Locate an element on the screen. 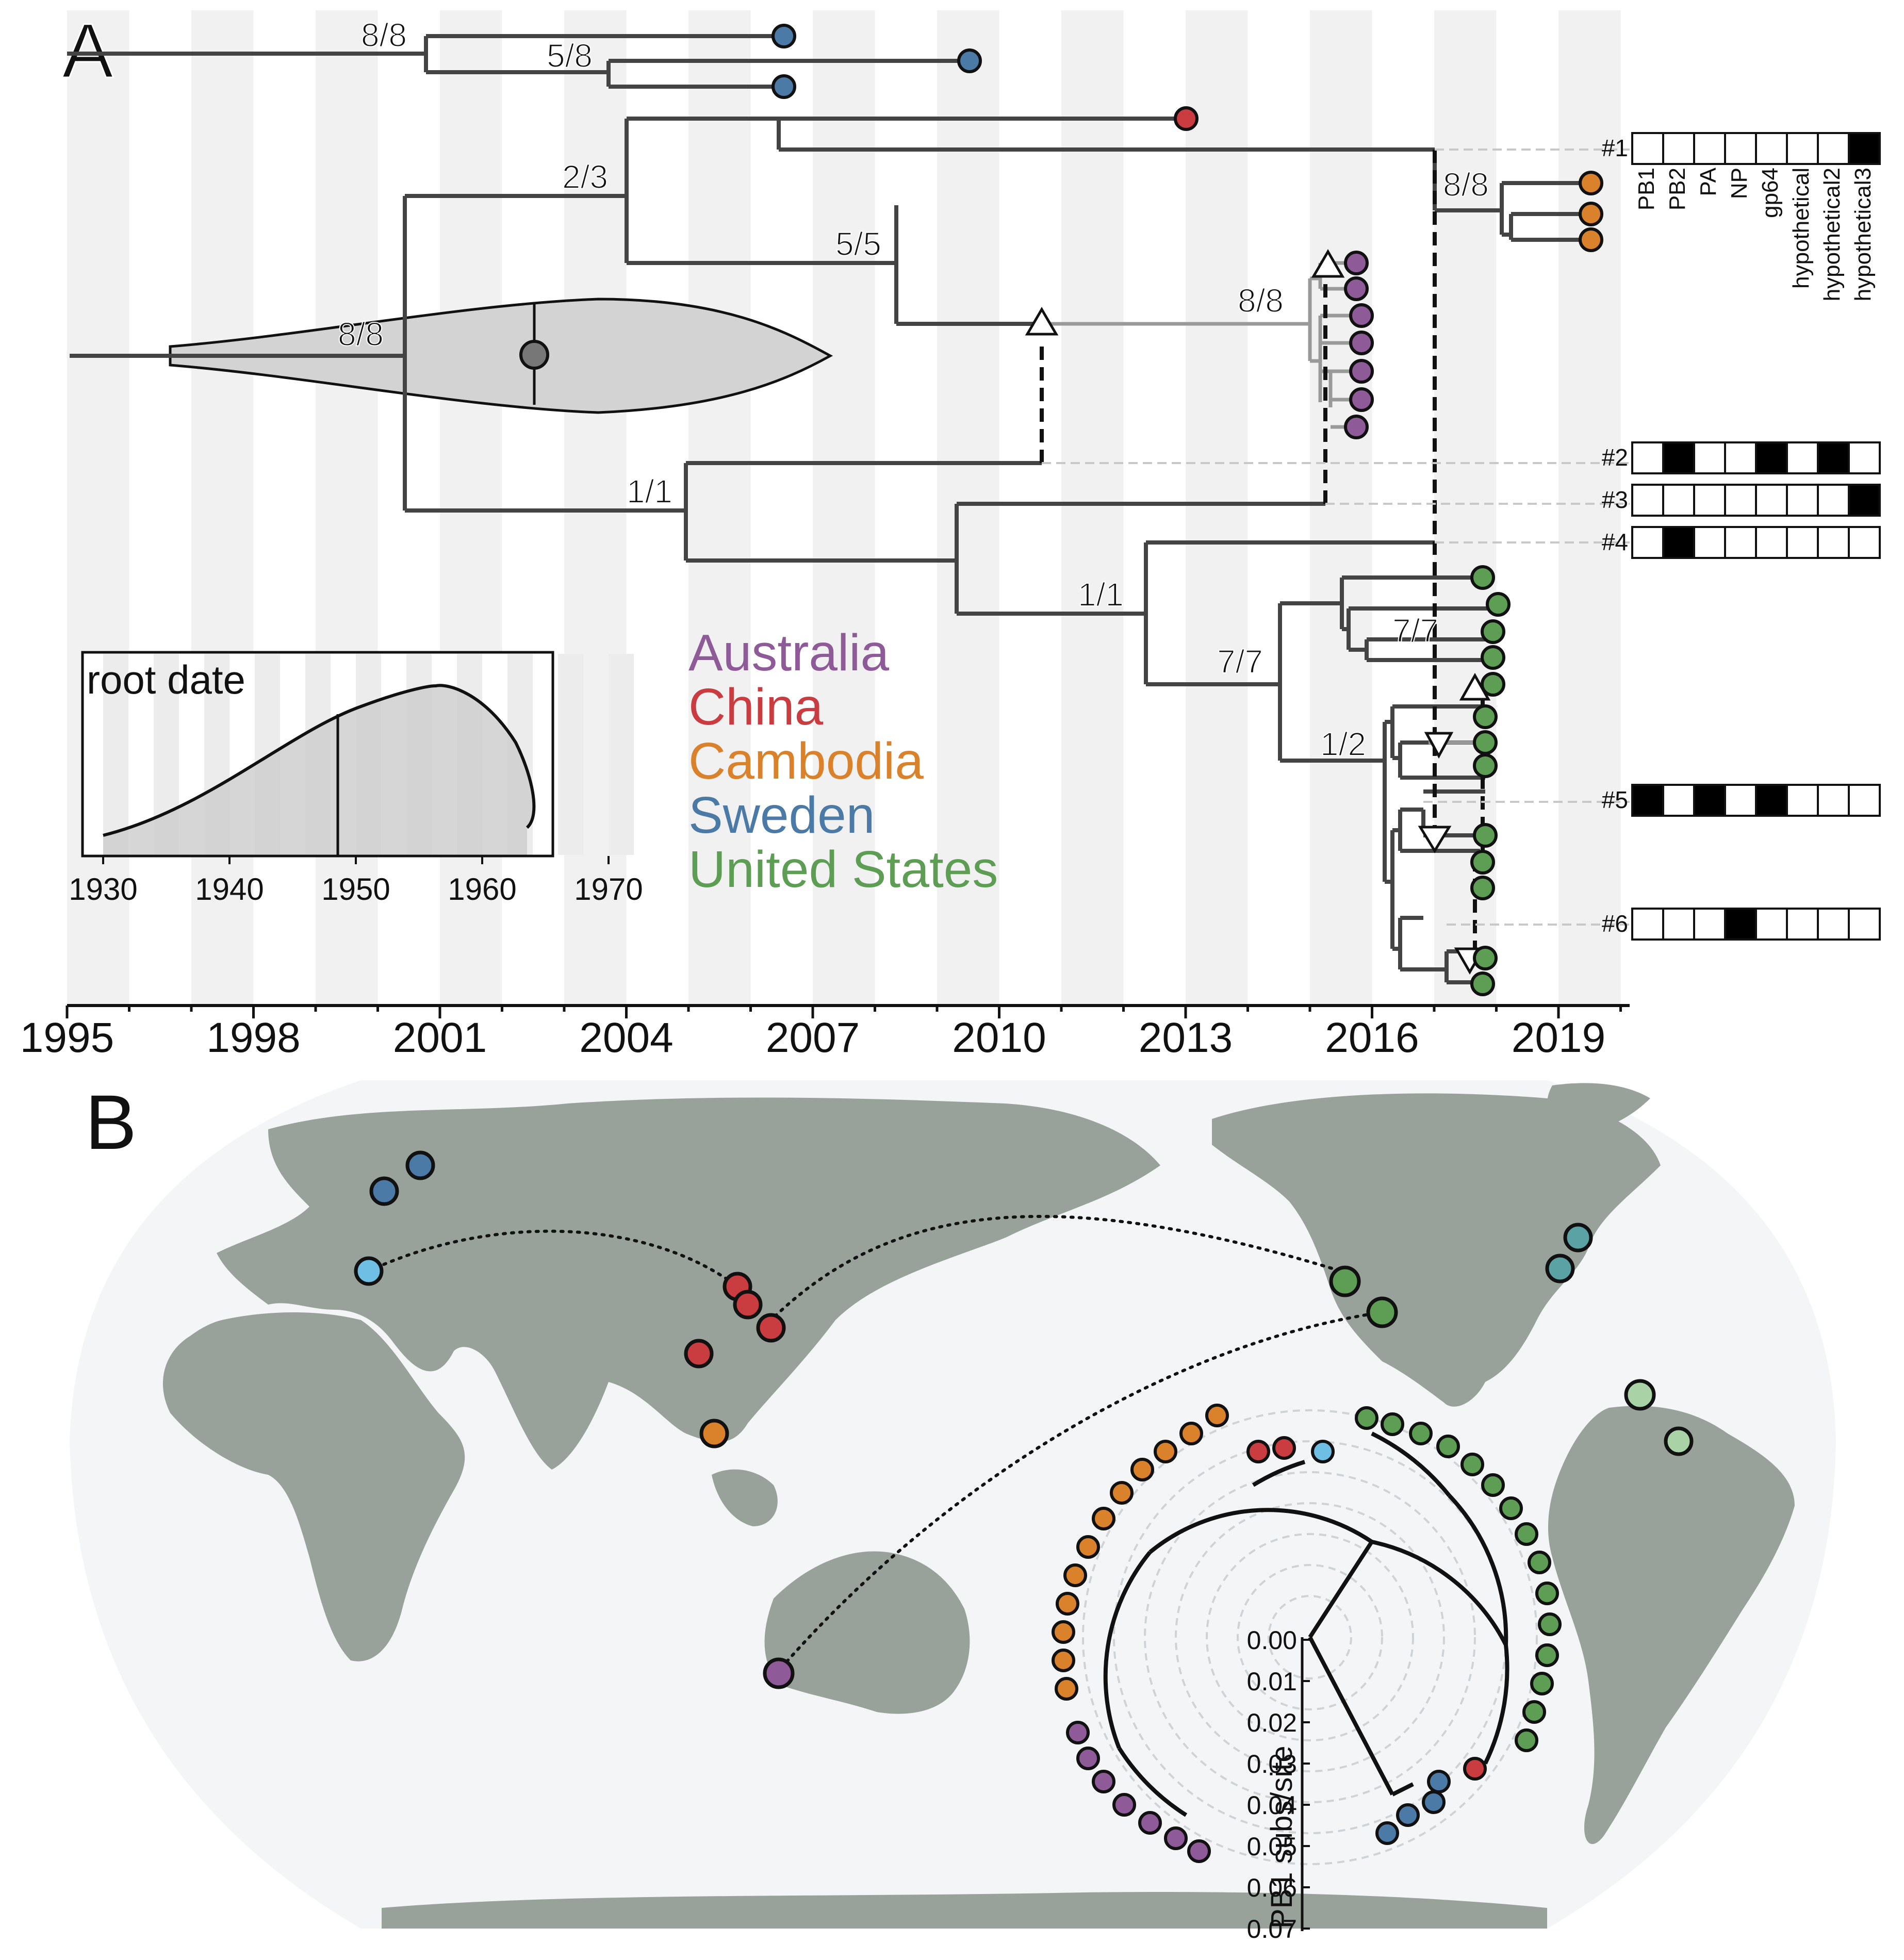 This screenshot has height=1960, width=1904. segment-label: PA is located at coordinates (1709, 181).